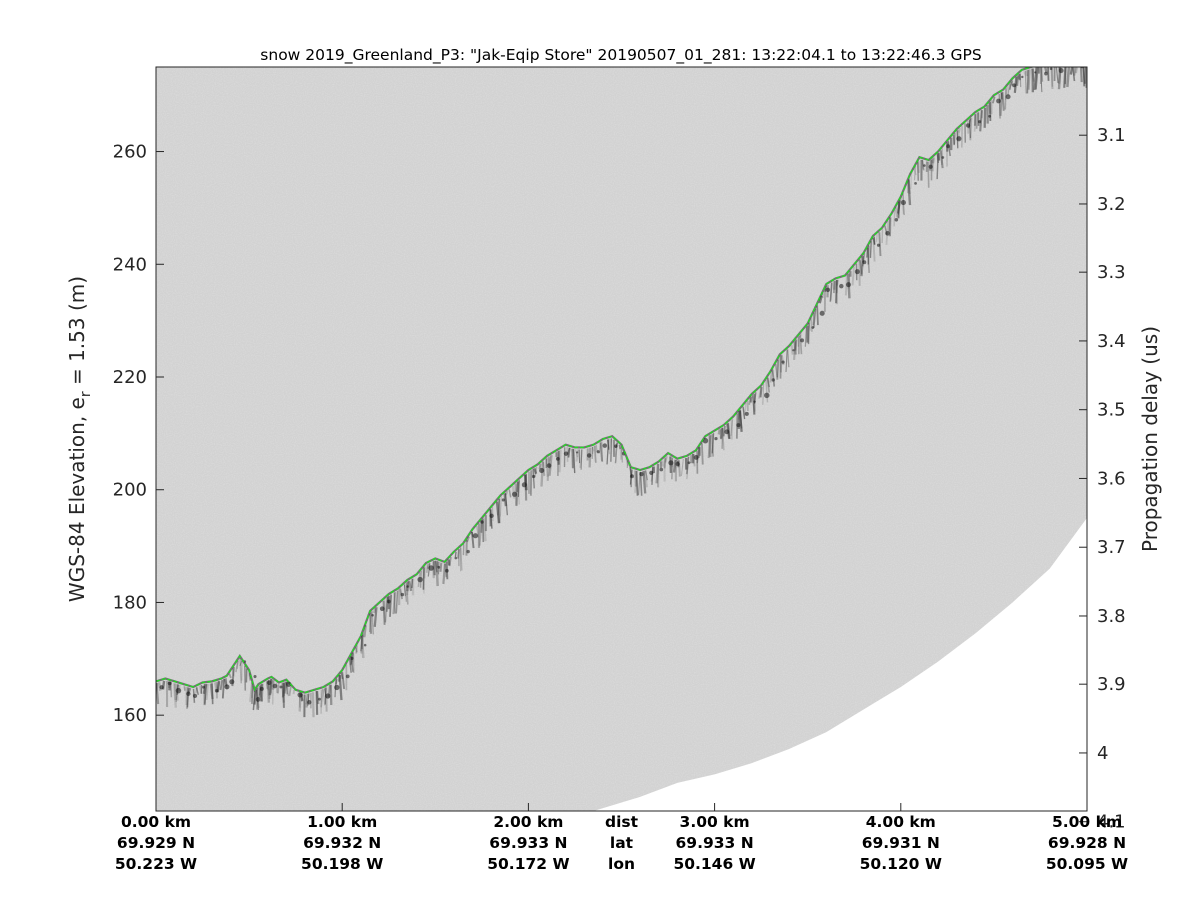 This screenshot has width=1200, height=900. Describe the element at coordinates (528, 822) in the screenshot. I see `x-tick-dist-label: 2.00 km` at that location.